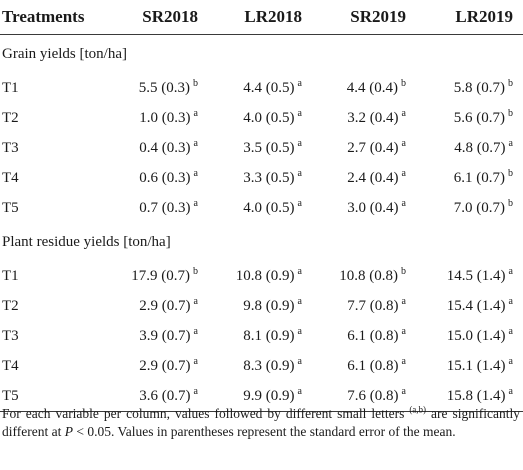  Describe the element at coordinates (160, 275) in the screenshot. I see `cell-value: 17.9 (0.7)` at that location.